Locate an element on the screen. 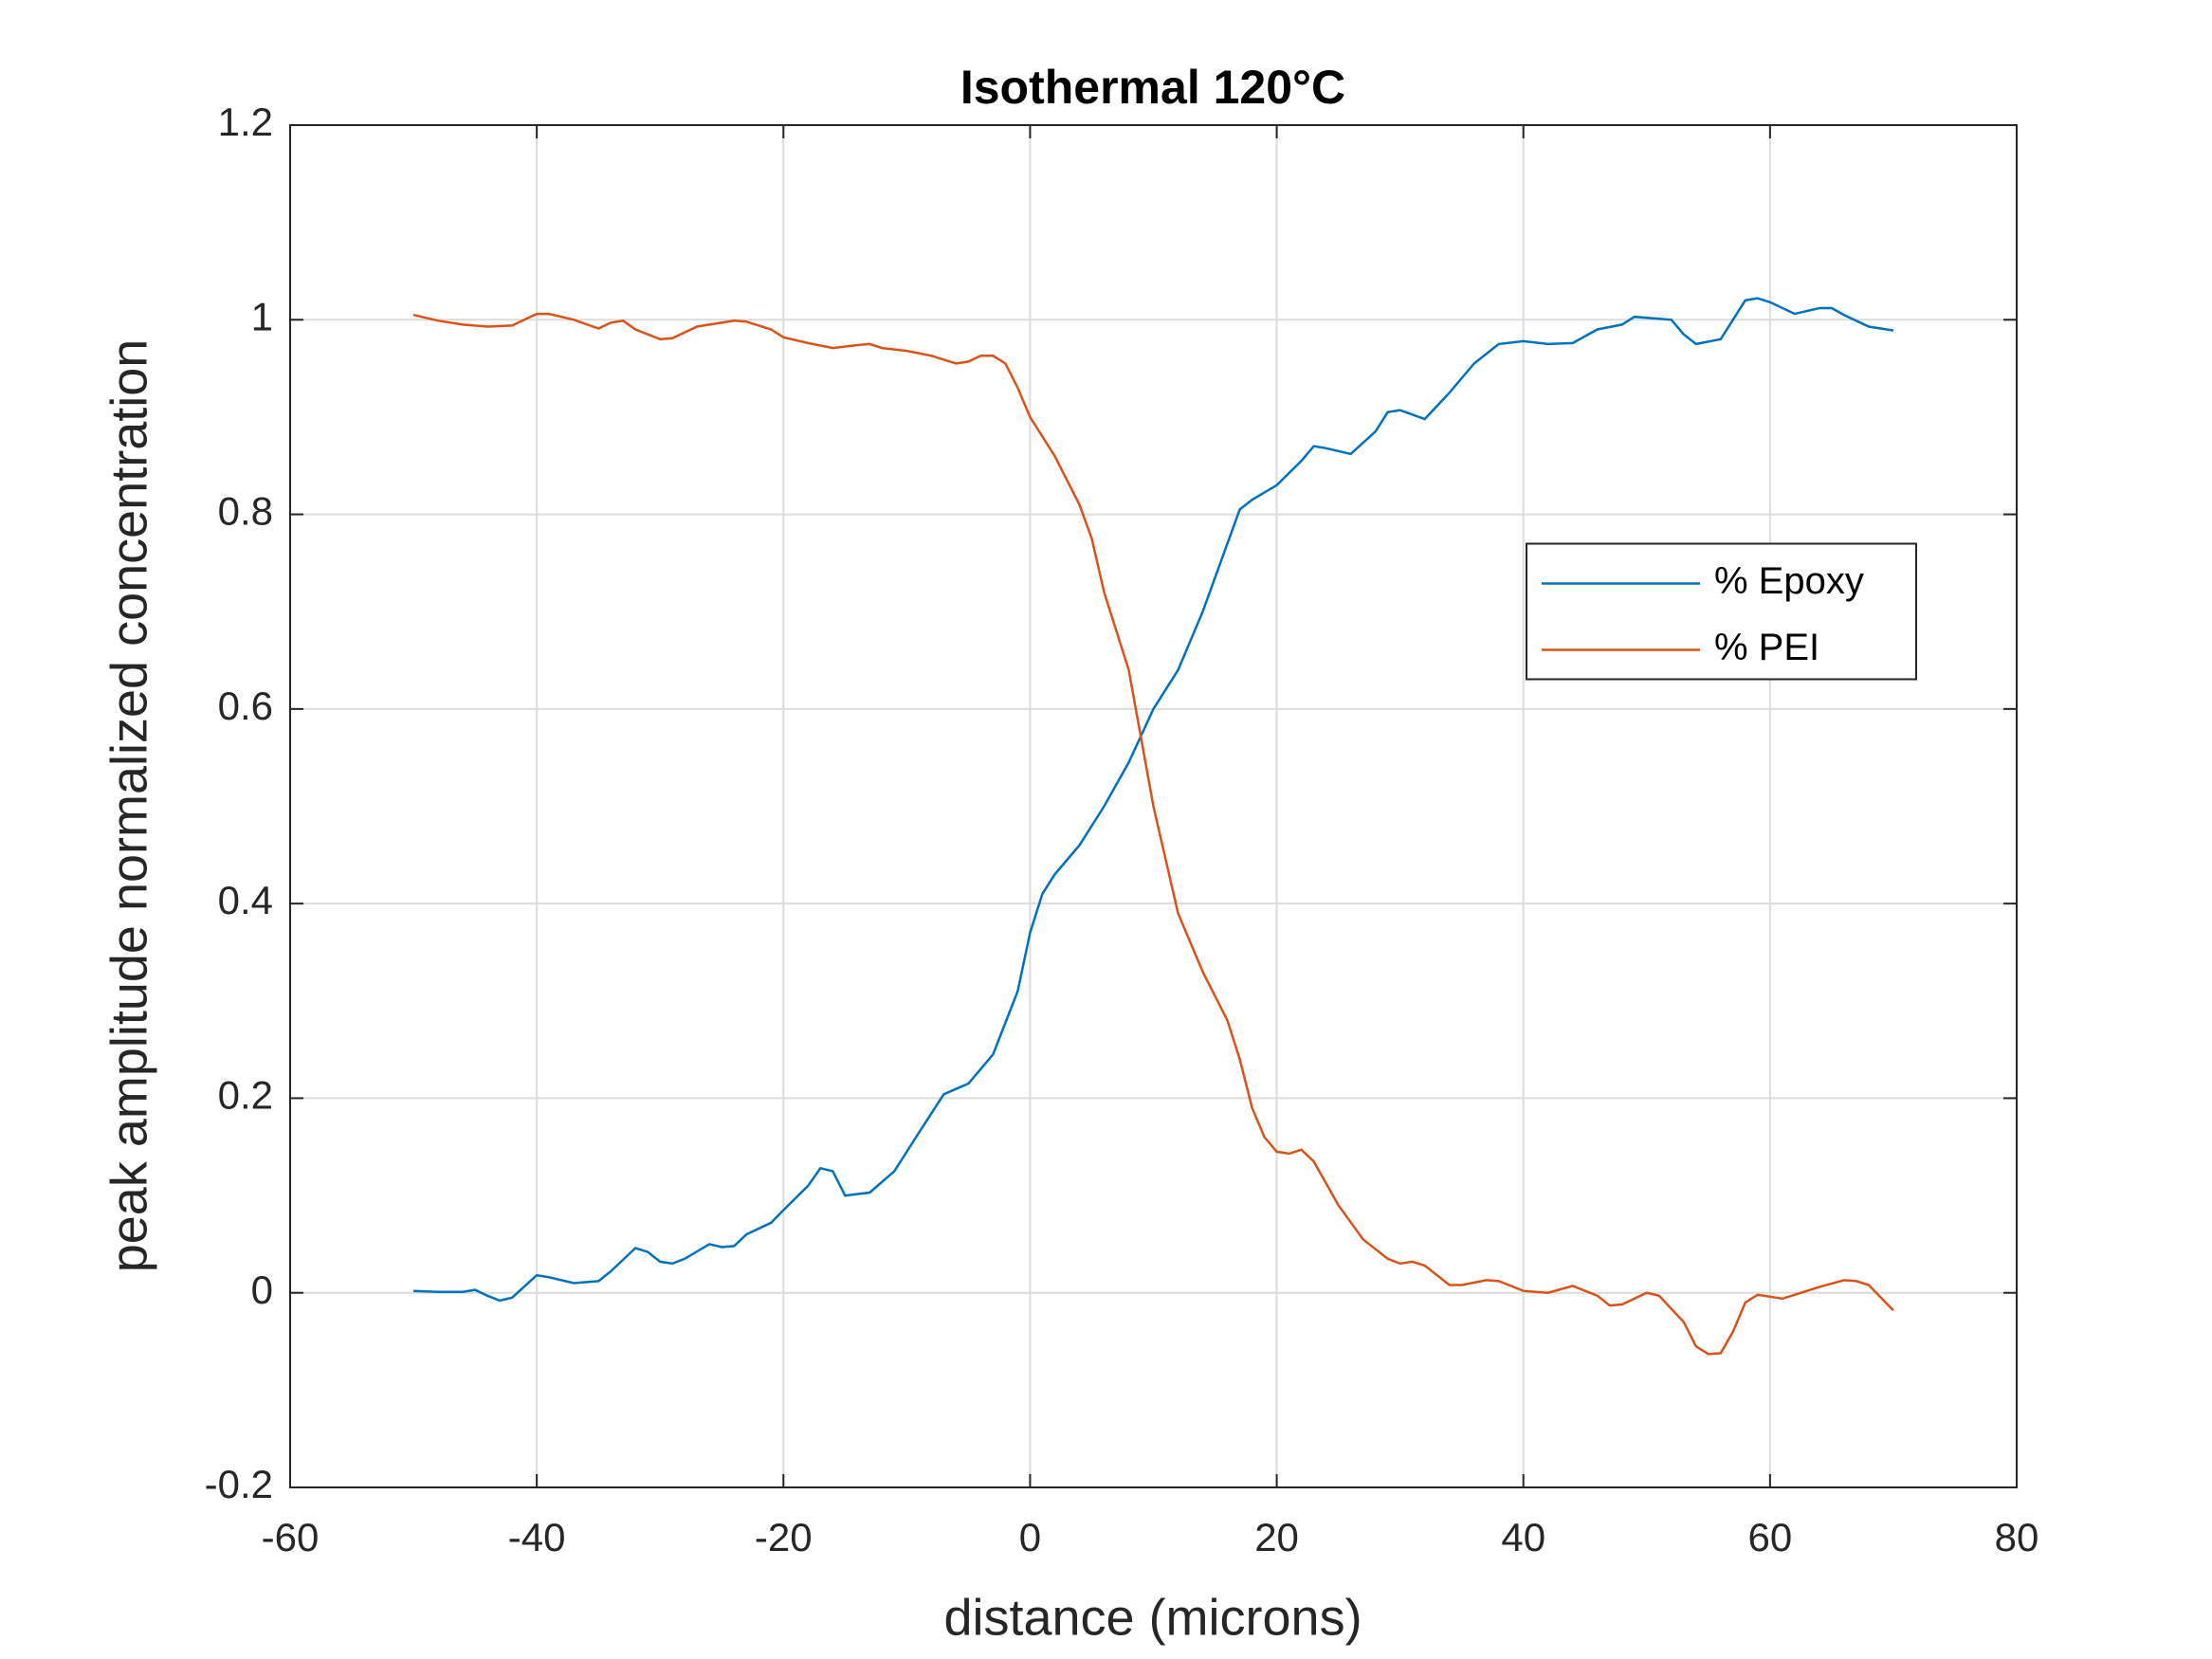  x-tick-label: -60 is located at coordinates (291, 1537).